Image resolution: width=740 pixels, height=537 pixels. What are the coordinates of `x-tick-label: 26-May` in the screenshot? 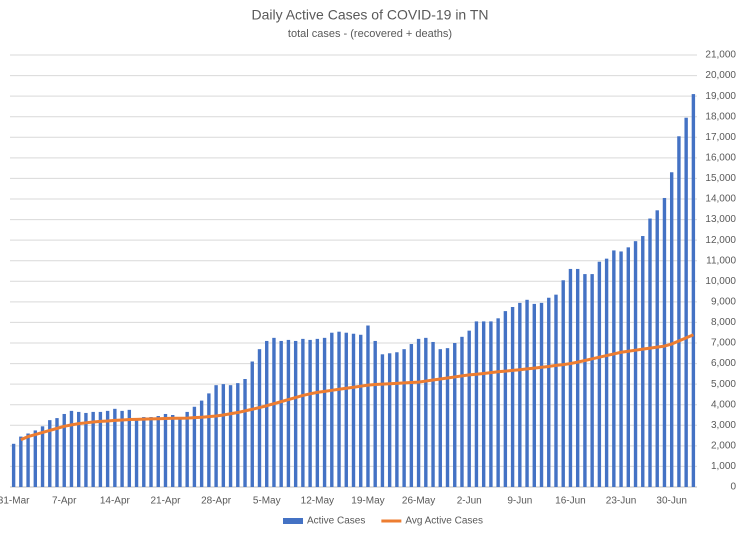 It's located at (418, 501).